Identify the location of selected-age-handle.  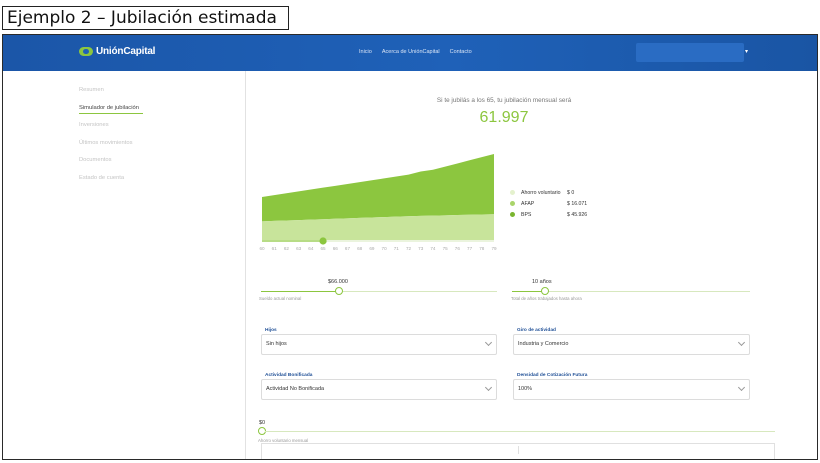
(323, 241).